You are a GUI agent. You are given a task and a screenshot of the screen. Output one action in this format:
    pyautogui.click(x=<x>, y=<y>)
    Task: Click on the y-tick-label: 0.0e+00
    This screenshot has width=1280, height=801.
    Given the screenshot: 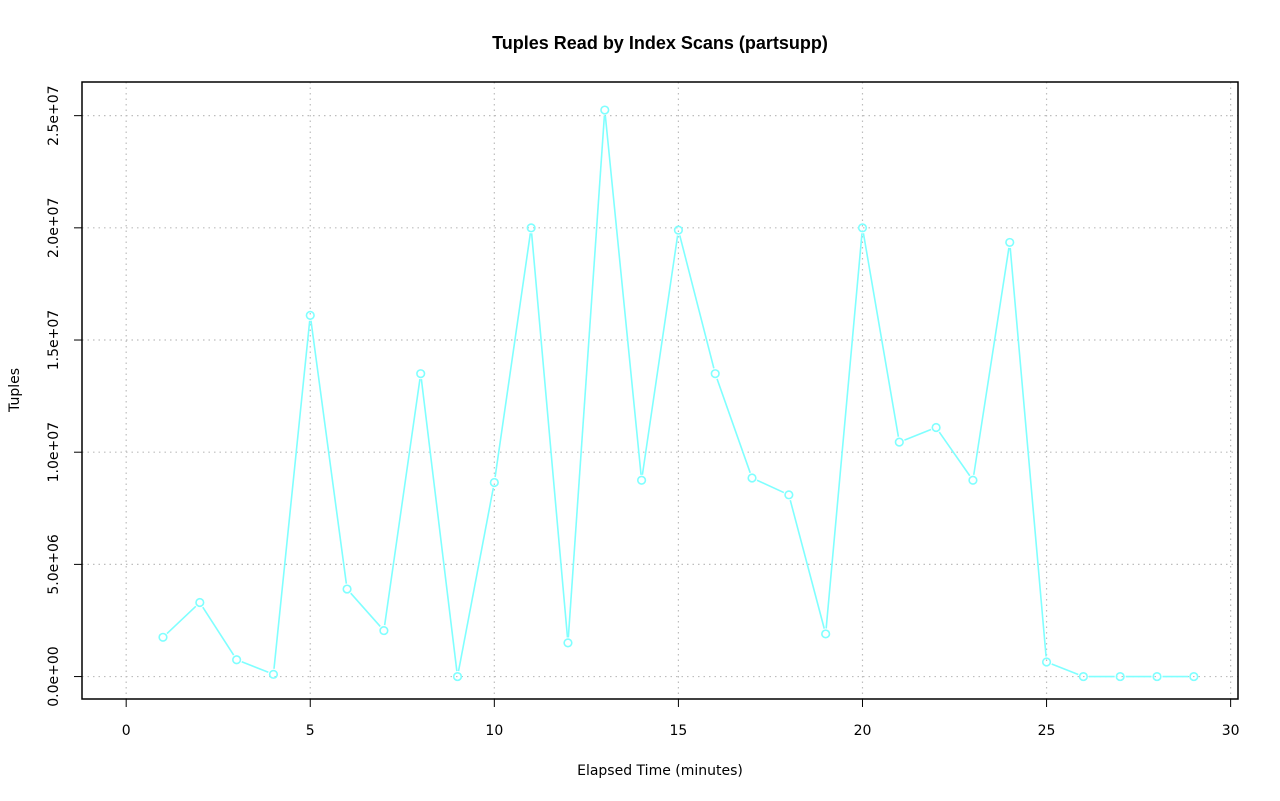 What is the action you would take?
    pyautogui.click(x=54, y=676)
    